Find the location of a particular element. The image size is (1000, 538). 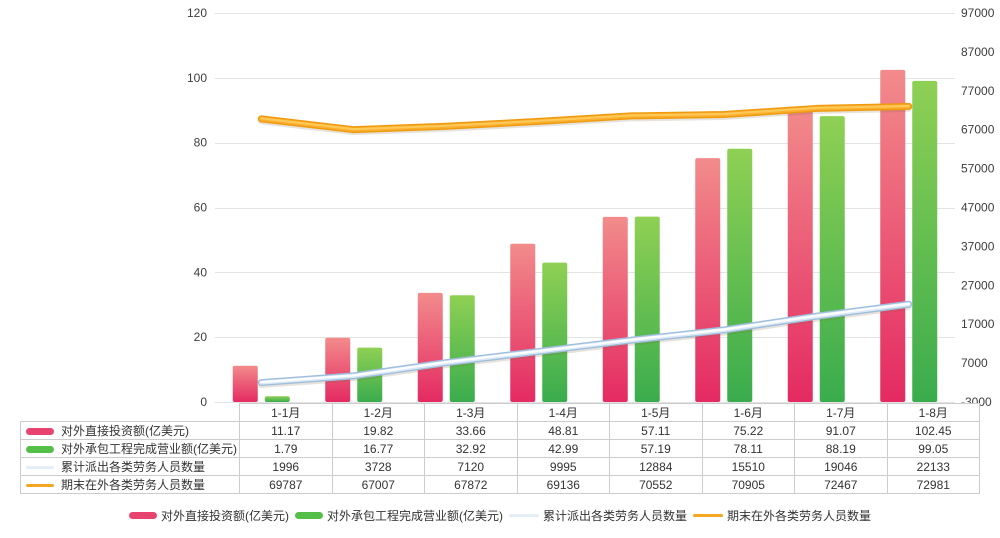

value-cell-workers-abroad: 70552 is located at coordinates (656, 484).